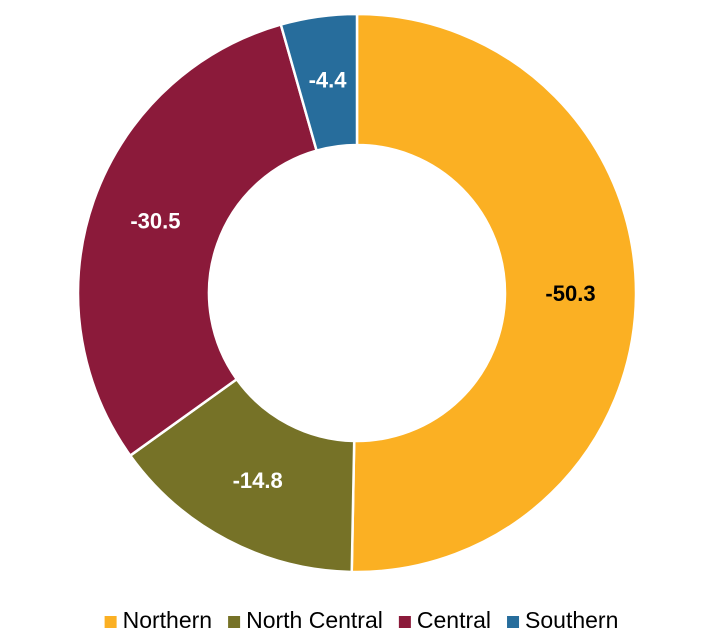 This screenshot has height=638, width=723. I want to click on legend-label: North Central, so click(314, 620).